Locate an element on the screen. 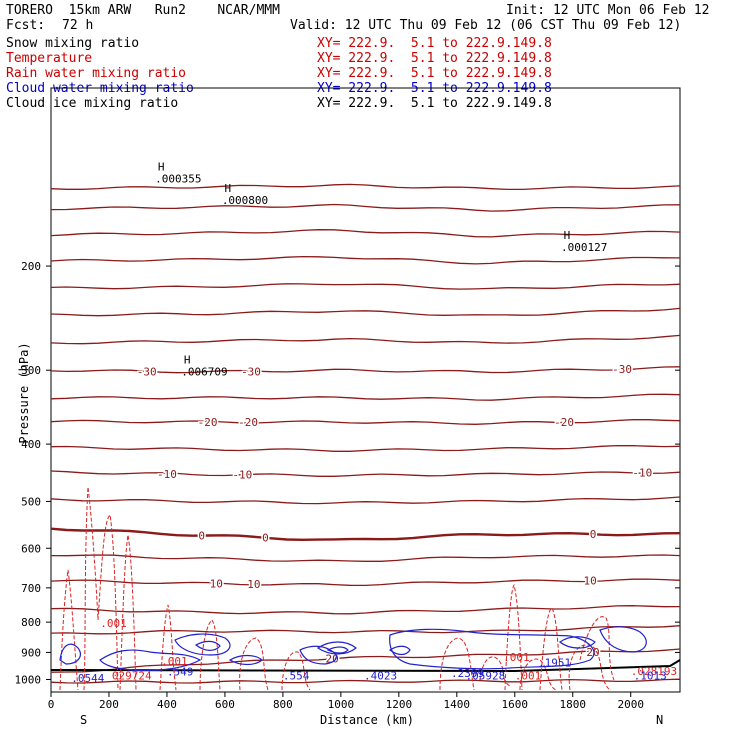  cloud-water-value-label: .1013 is located at coordinates (650, 675).